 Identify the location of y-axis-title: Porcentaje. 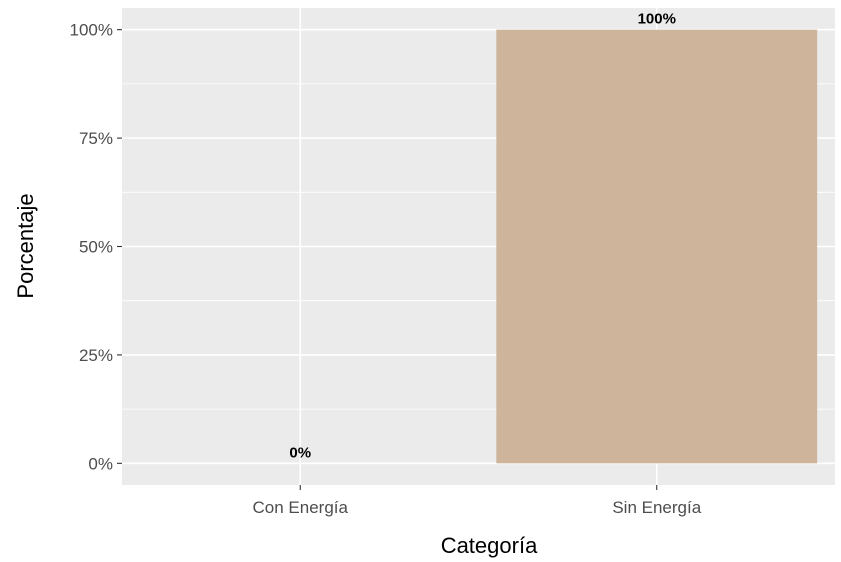
(25, 245).